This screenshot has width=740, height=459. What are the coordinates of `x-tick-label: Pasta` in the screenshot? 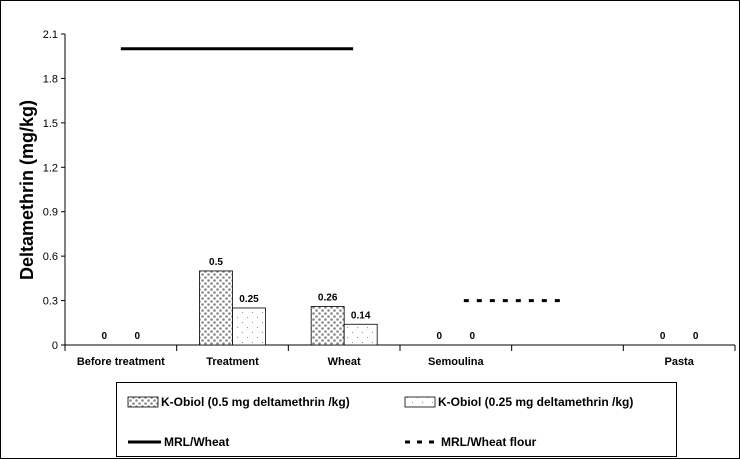 It's located at (679, 362).